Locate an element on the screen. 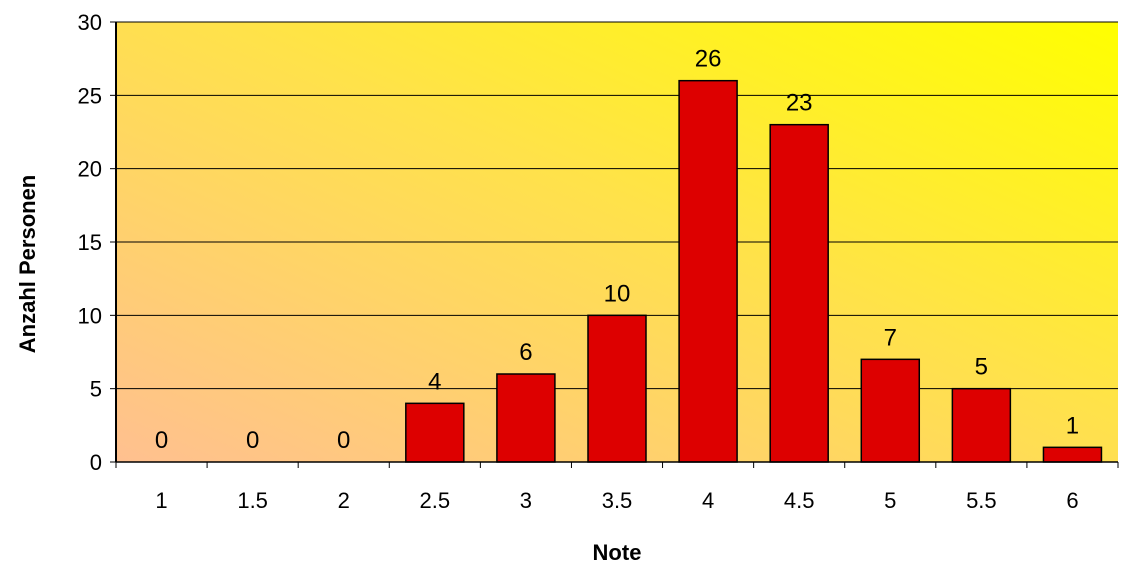 This screenshot has width=1123, height=578. x-tick-label: 2.5 is located at coordinates (435, 500).